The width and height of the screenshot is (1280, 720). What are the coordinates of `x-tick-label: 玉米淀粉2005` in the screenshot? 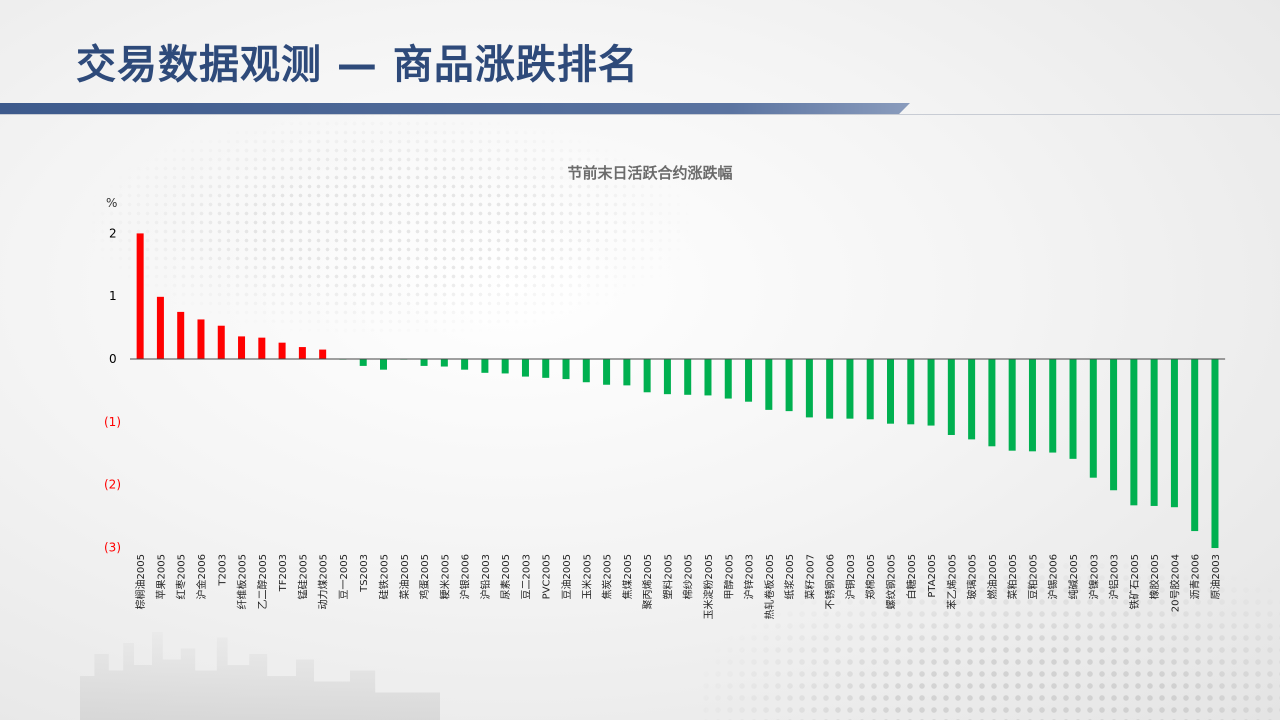 It's located at (708, 586).